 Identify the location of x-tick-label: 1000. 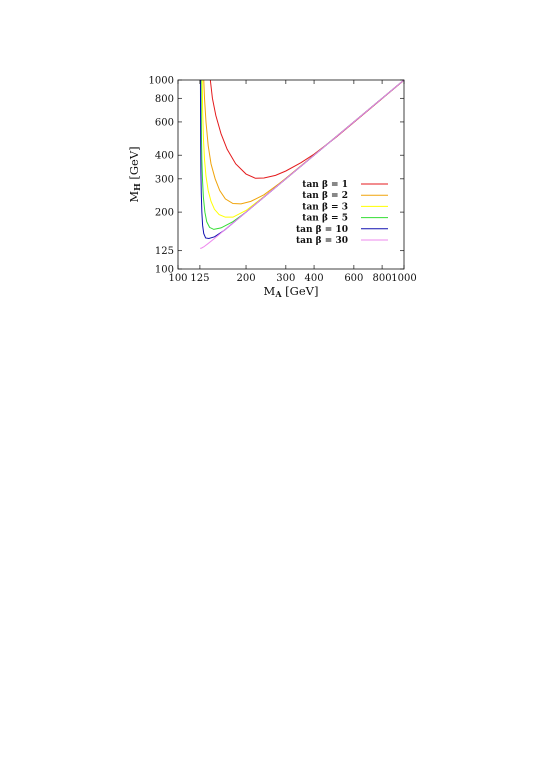
(403, 278).